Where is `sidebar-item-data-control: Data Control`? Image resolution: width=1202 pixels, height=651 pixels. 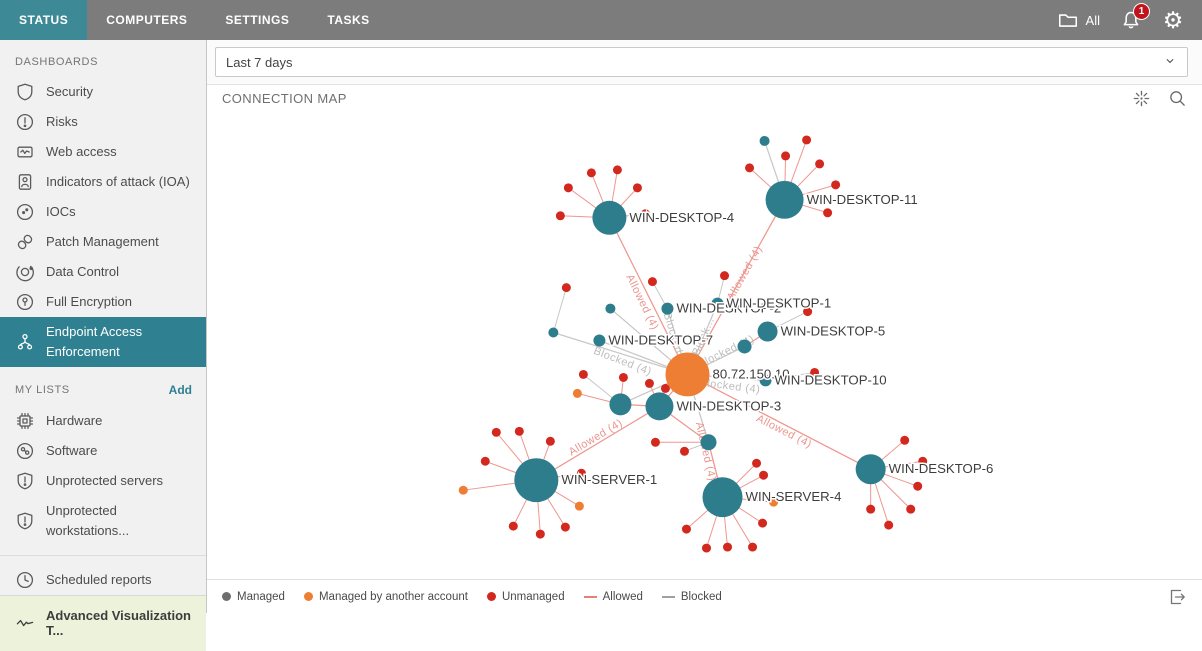 sidebar-item-data-control: Data Control is located at coordinates (103, 272).